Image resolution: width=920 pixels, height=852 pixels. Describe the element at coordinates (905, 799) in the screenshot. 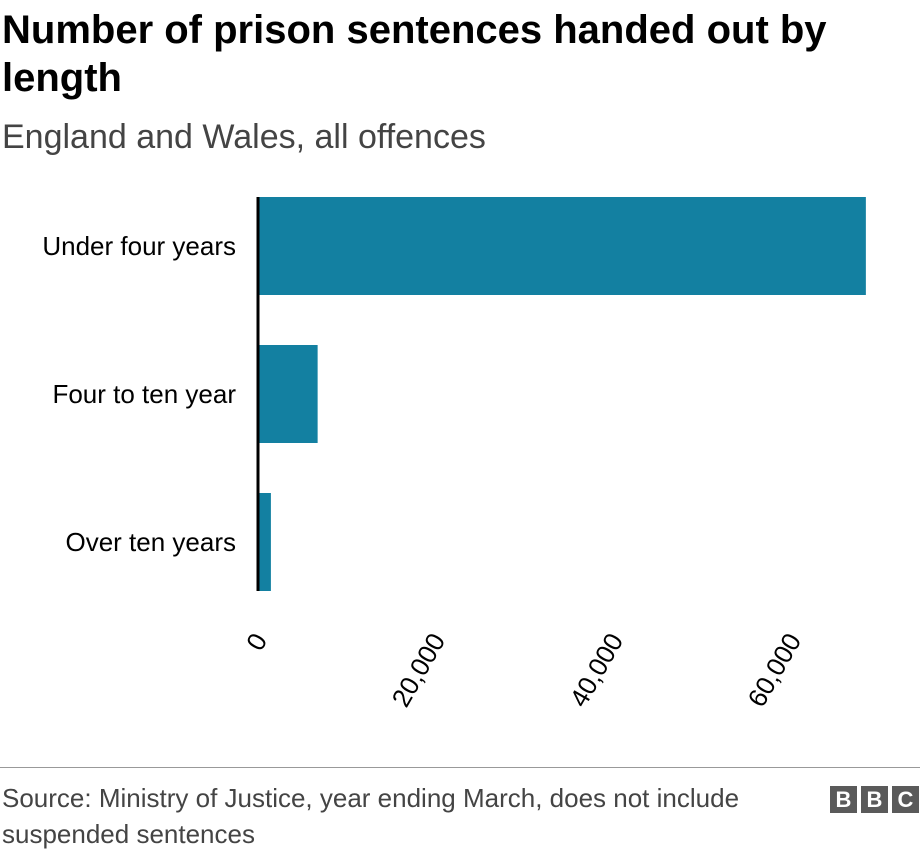

I see `logo-letter: C` at that location.